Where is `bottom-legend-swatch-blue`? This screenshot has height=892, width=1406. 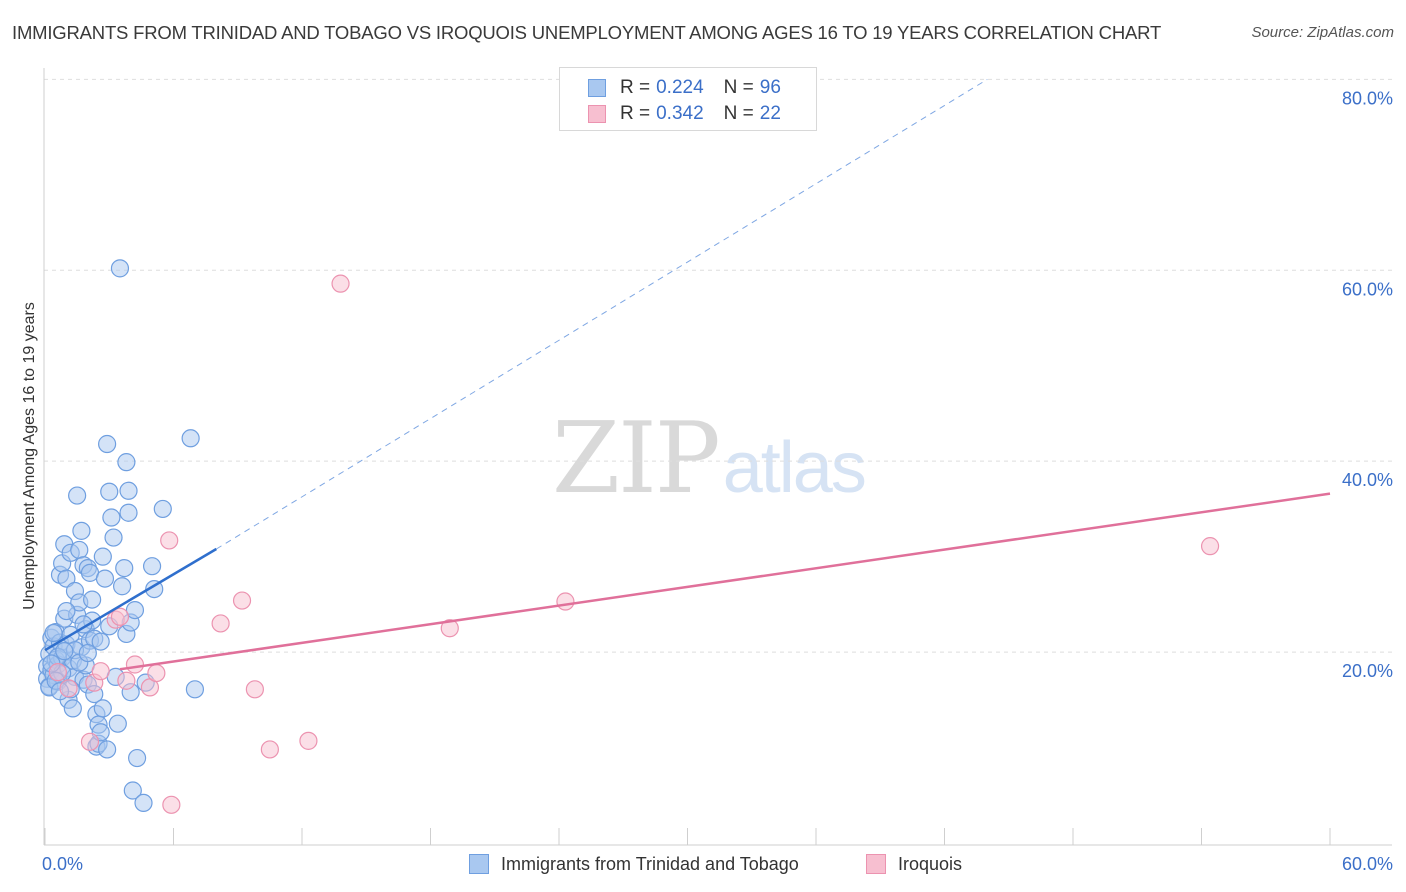
bottom-legend-swatch-blue is located at coordinates (479, 864).